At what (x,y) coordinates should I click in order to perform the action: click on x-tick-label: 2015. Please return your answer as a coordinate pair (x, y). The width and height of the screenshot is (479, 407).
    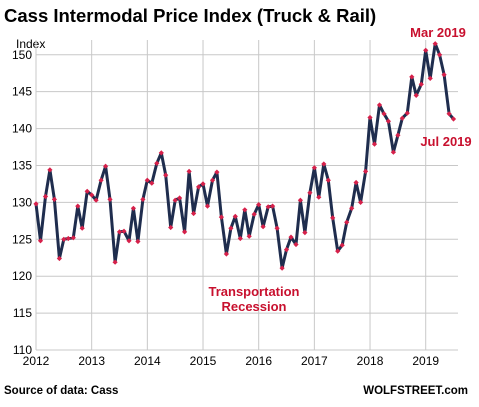
    Looking at the image, I should click on (203, 361).